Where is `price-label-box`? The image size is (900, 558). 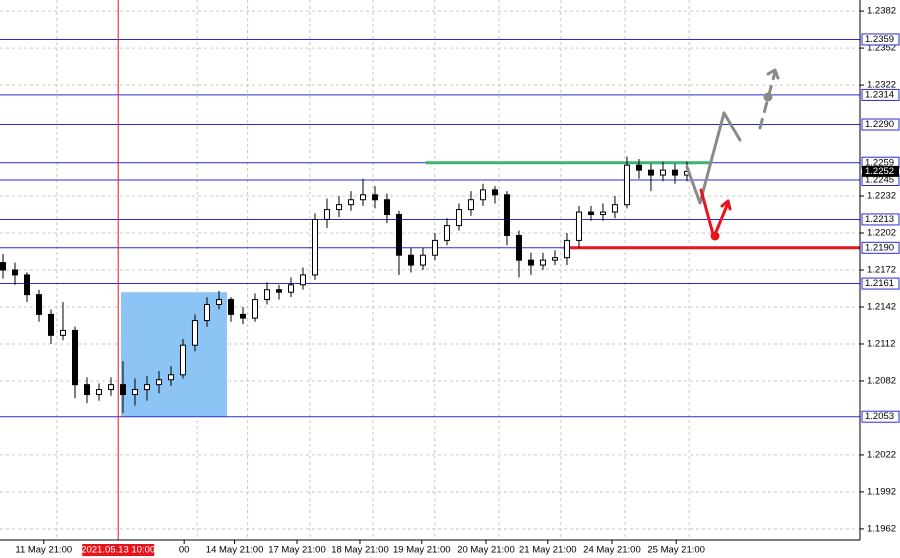
price-label-box is located at coordinates (880, 171).